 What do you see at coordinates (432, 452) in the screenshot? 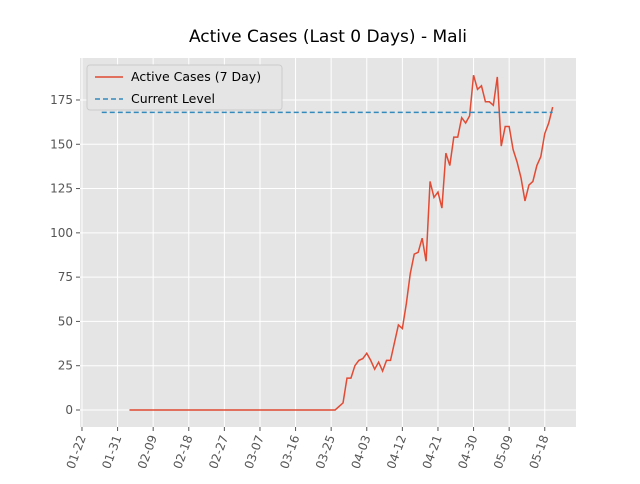
I see `x-tick-label: 04-21` at bounding box center [432, 452].